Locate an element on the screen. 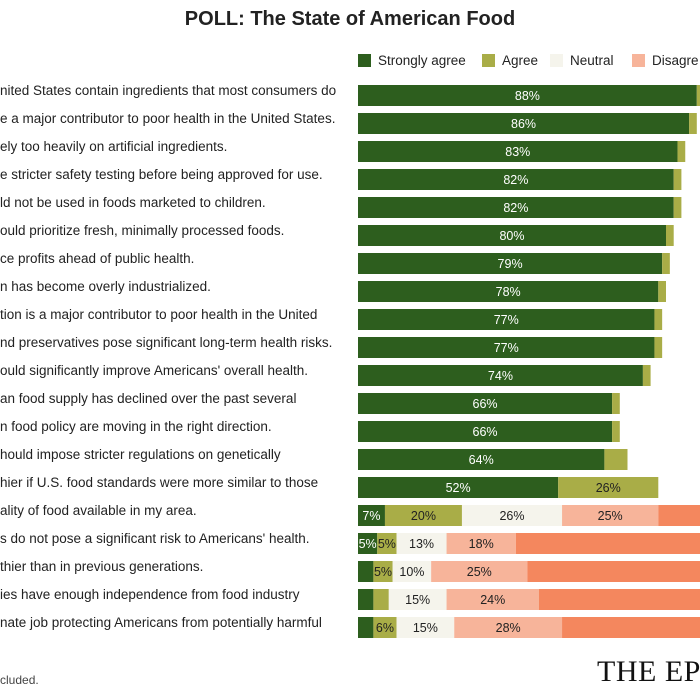 The width and height of the screenshot is (700, 700). chart-title: POLL: The State of American Food is located at coordinates (350, 19).